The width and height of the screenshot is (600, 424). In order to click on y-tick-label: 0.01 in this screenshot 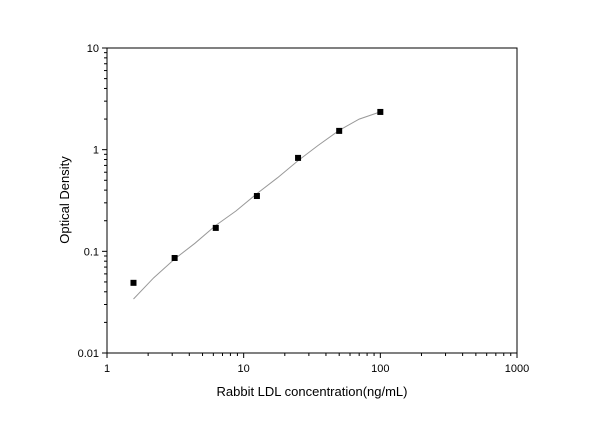, I will do `click(88, 354)`.